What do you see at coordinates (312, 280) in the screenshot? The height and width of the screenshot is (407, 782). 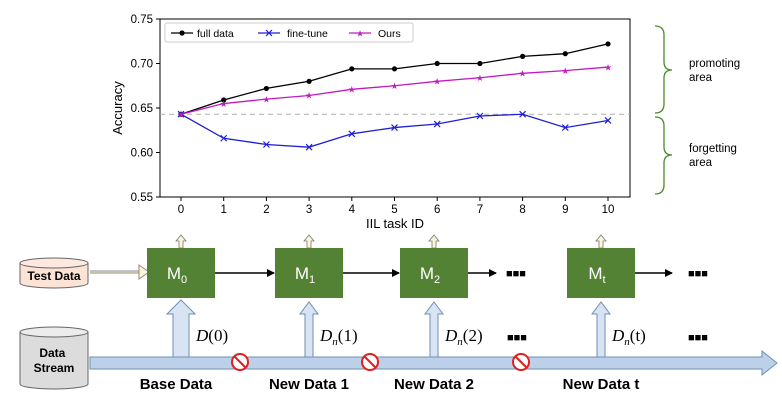 I see `model-m1-subscript: 1` at bounding box center [312, 280].